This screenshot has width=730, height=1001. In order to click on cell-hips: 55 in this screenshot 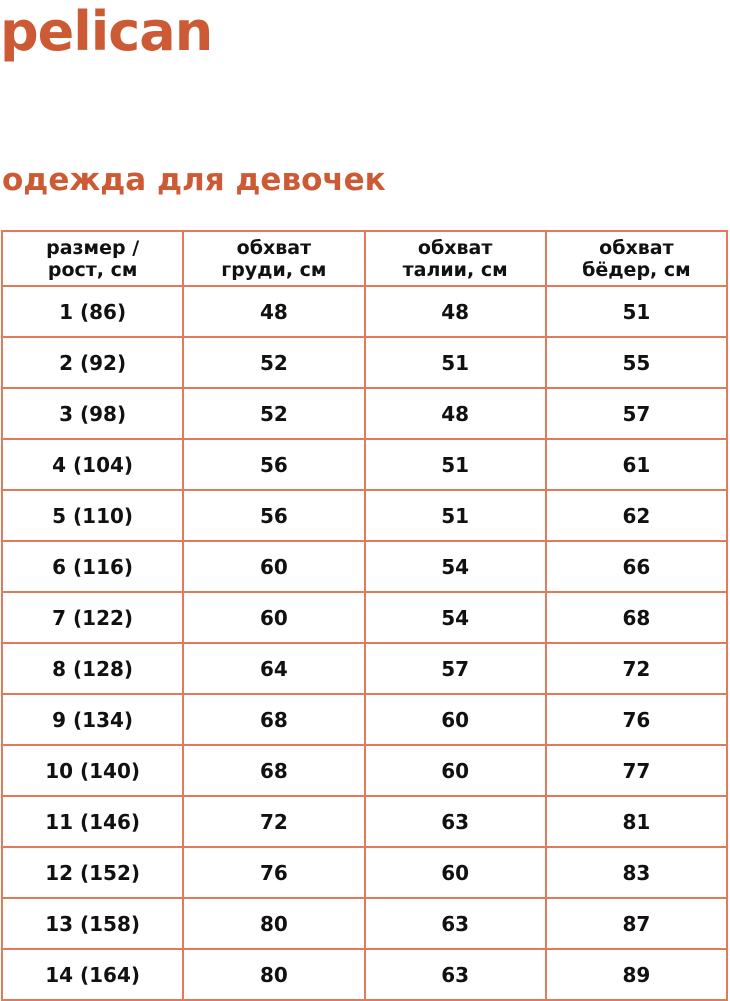, I will do `click(636, 362)`.